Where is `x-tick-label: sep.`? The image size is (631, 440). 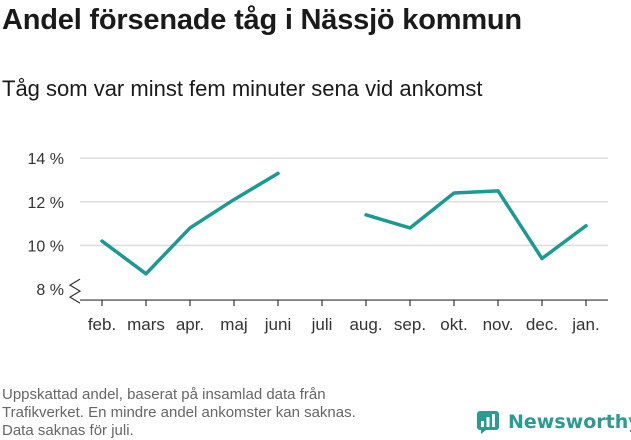 x-tick-label: sep. is located at coordinates (410, 324).